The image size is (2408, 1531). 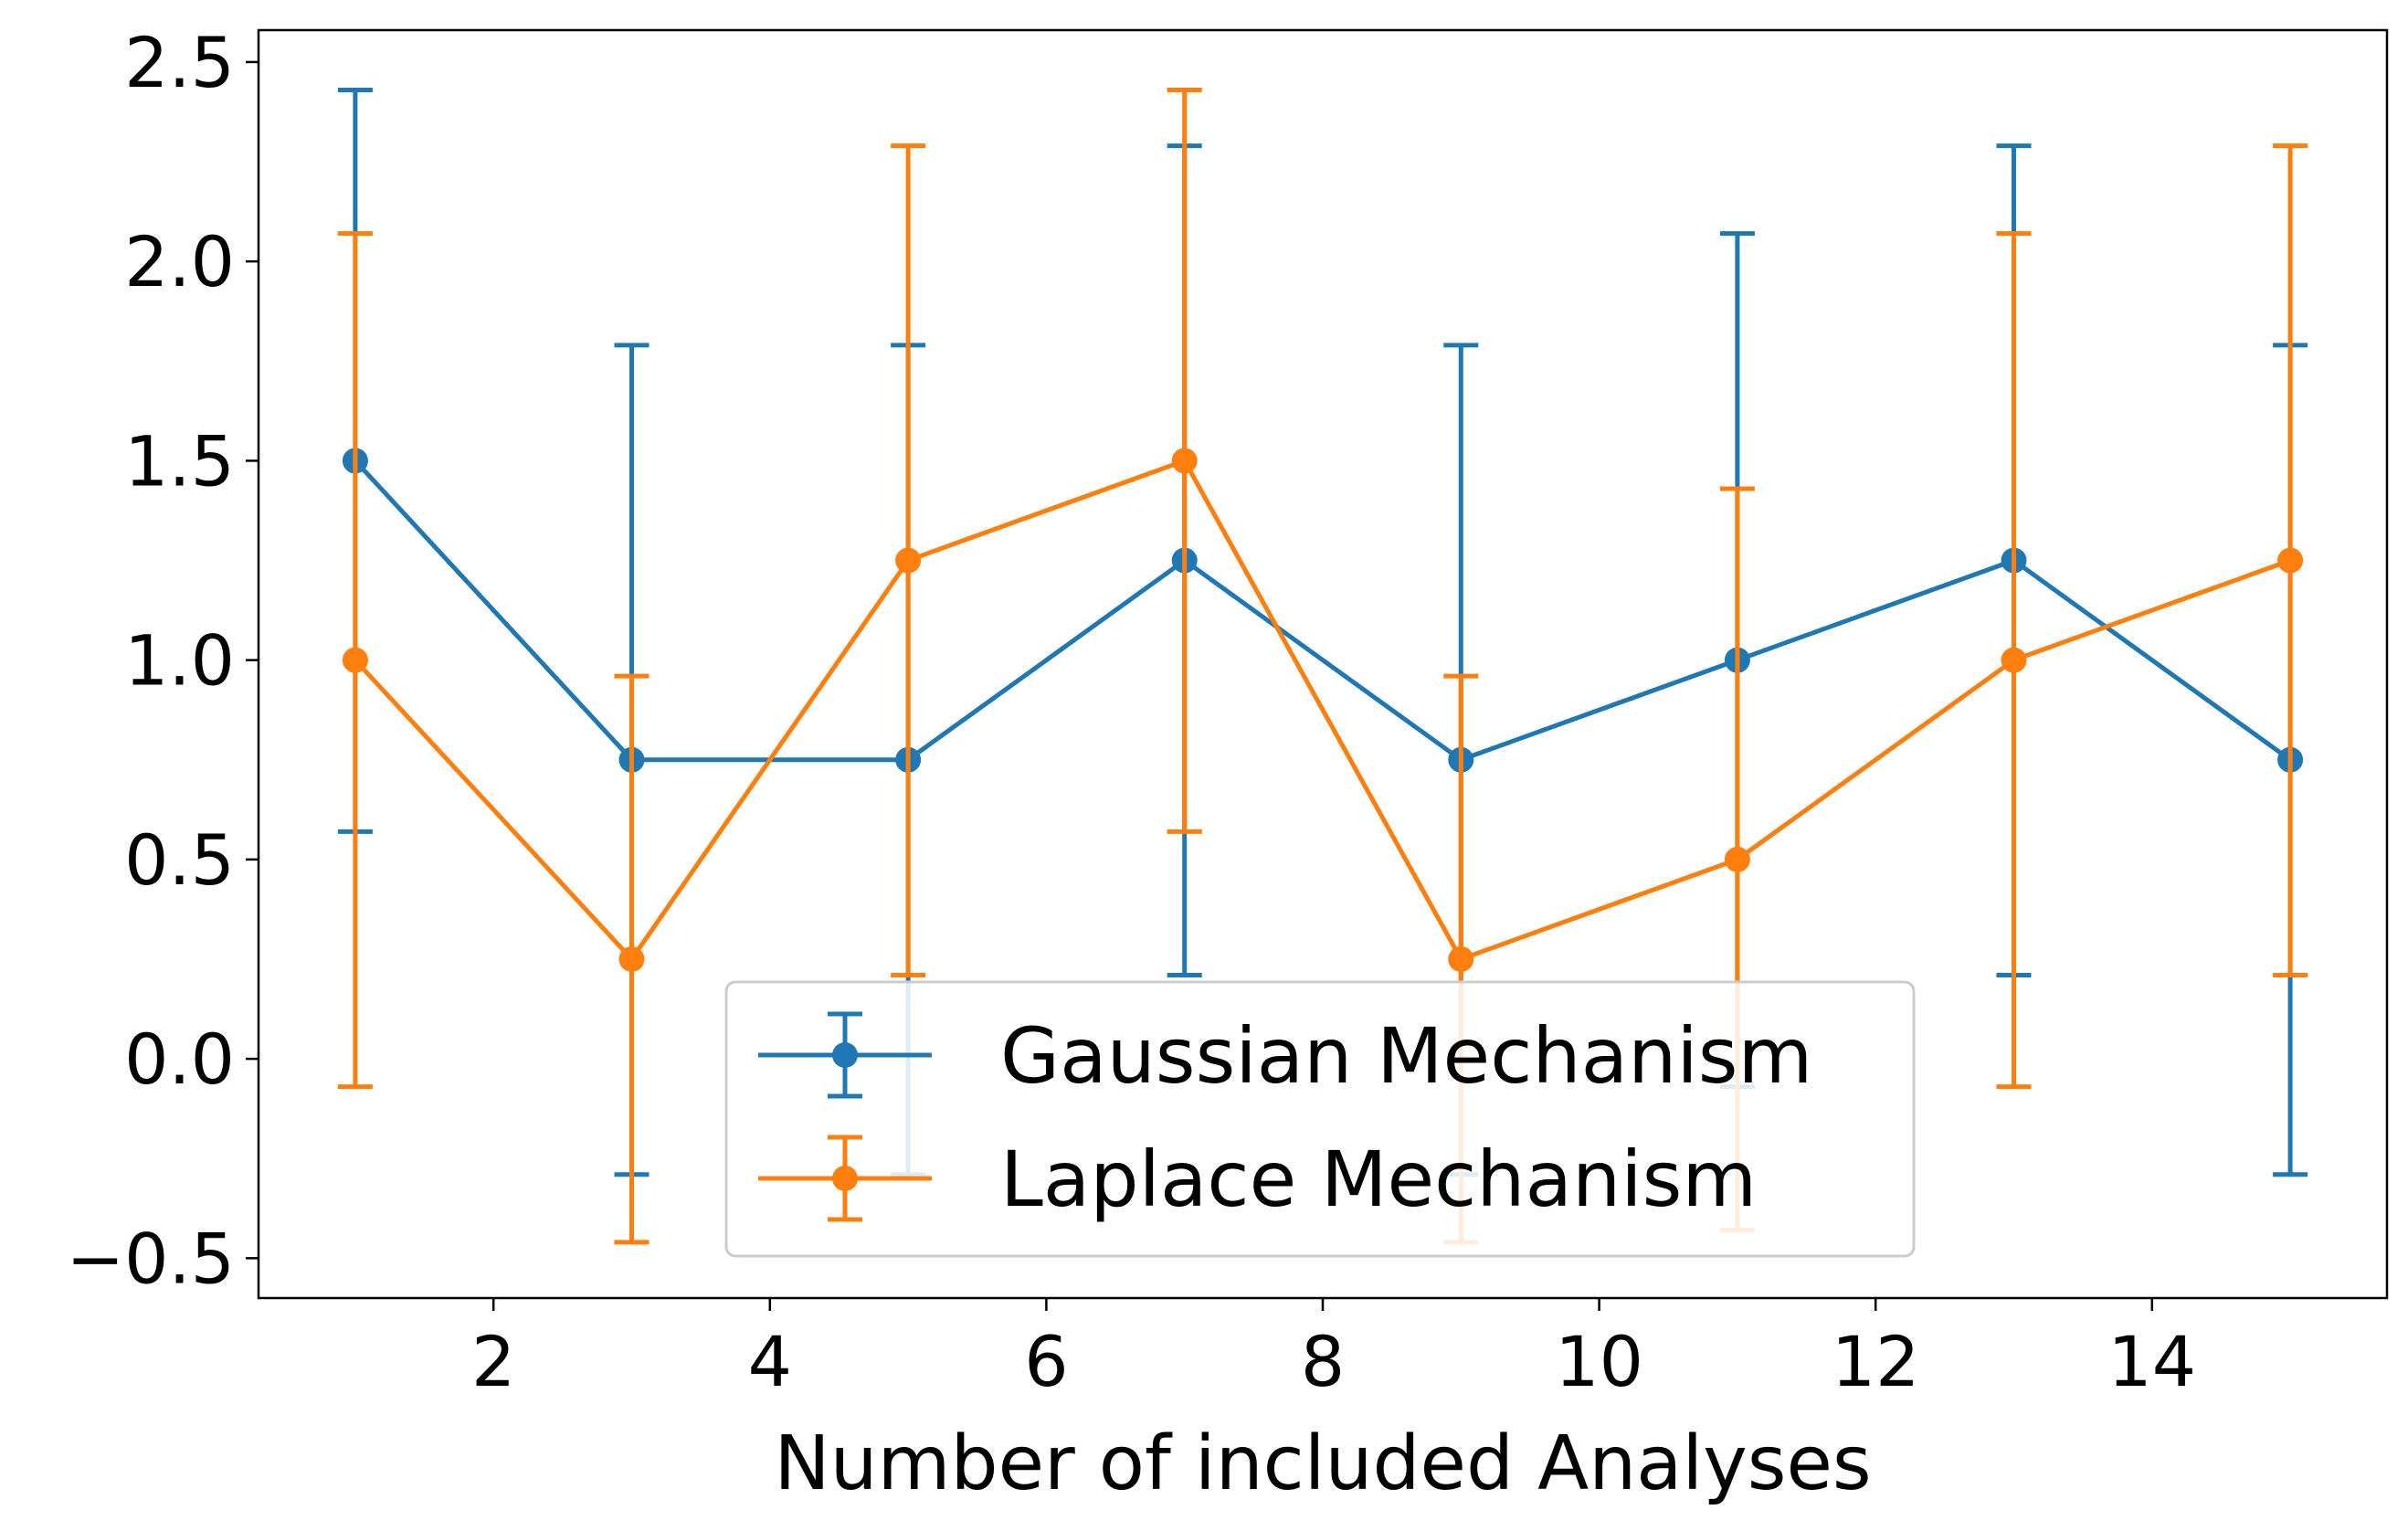 What do you see at coordinates (2151, 1361) in the screenshot?
I see `x-tick-label: 14` at bounding box center [2151, 1361].